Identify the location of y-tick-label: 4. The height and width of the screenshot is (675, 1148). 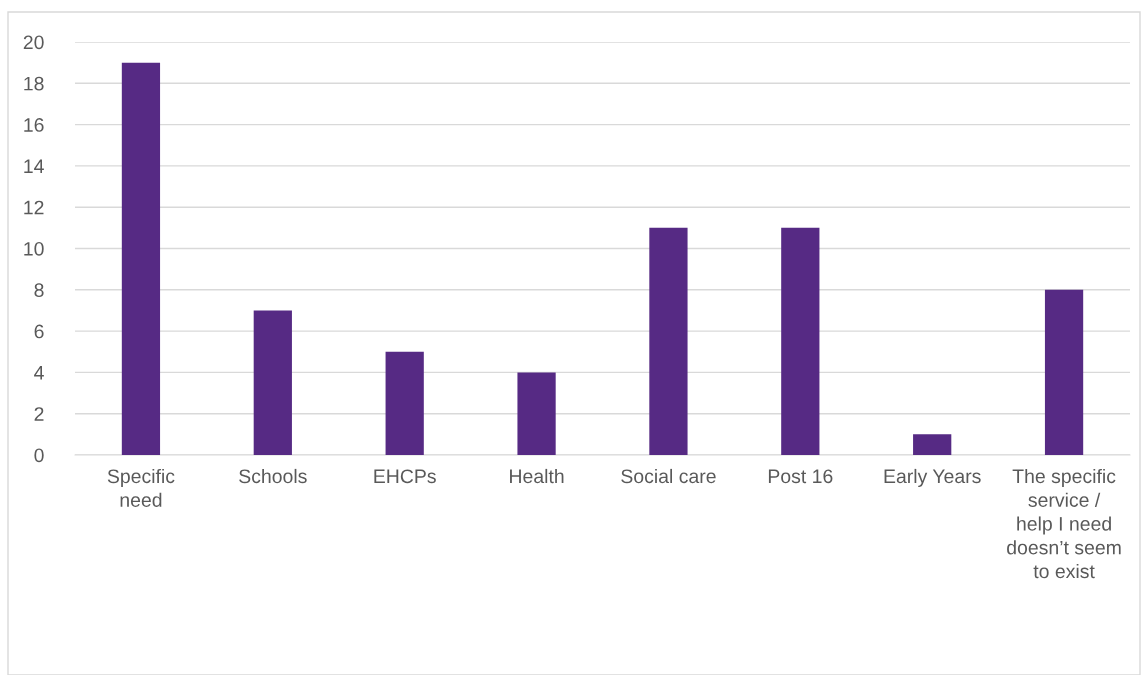
(39, 373).